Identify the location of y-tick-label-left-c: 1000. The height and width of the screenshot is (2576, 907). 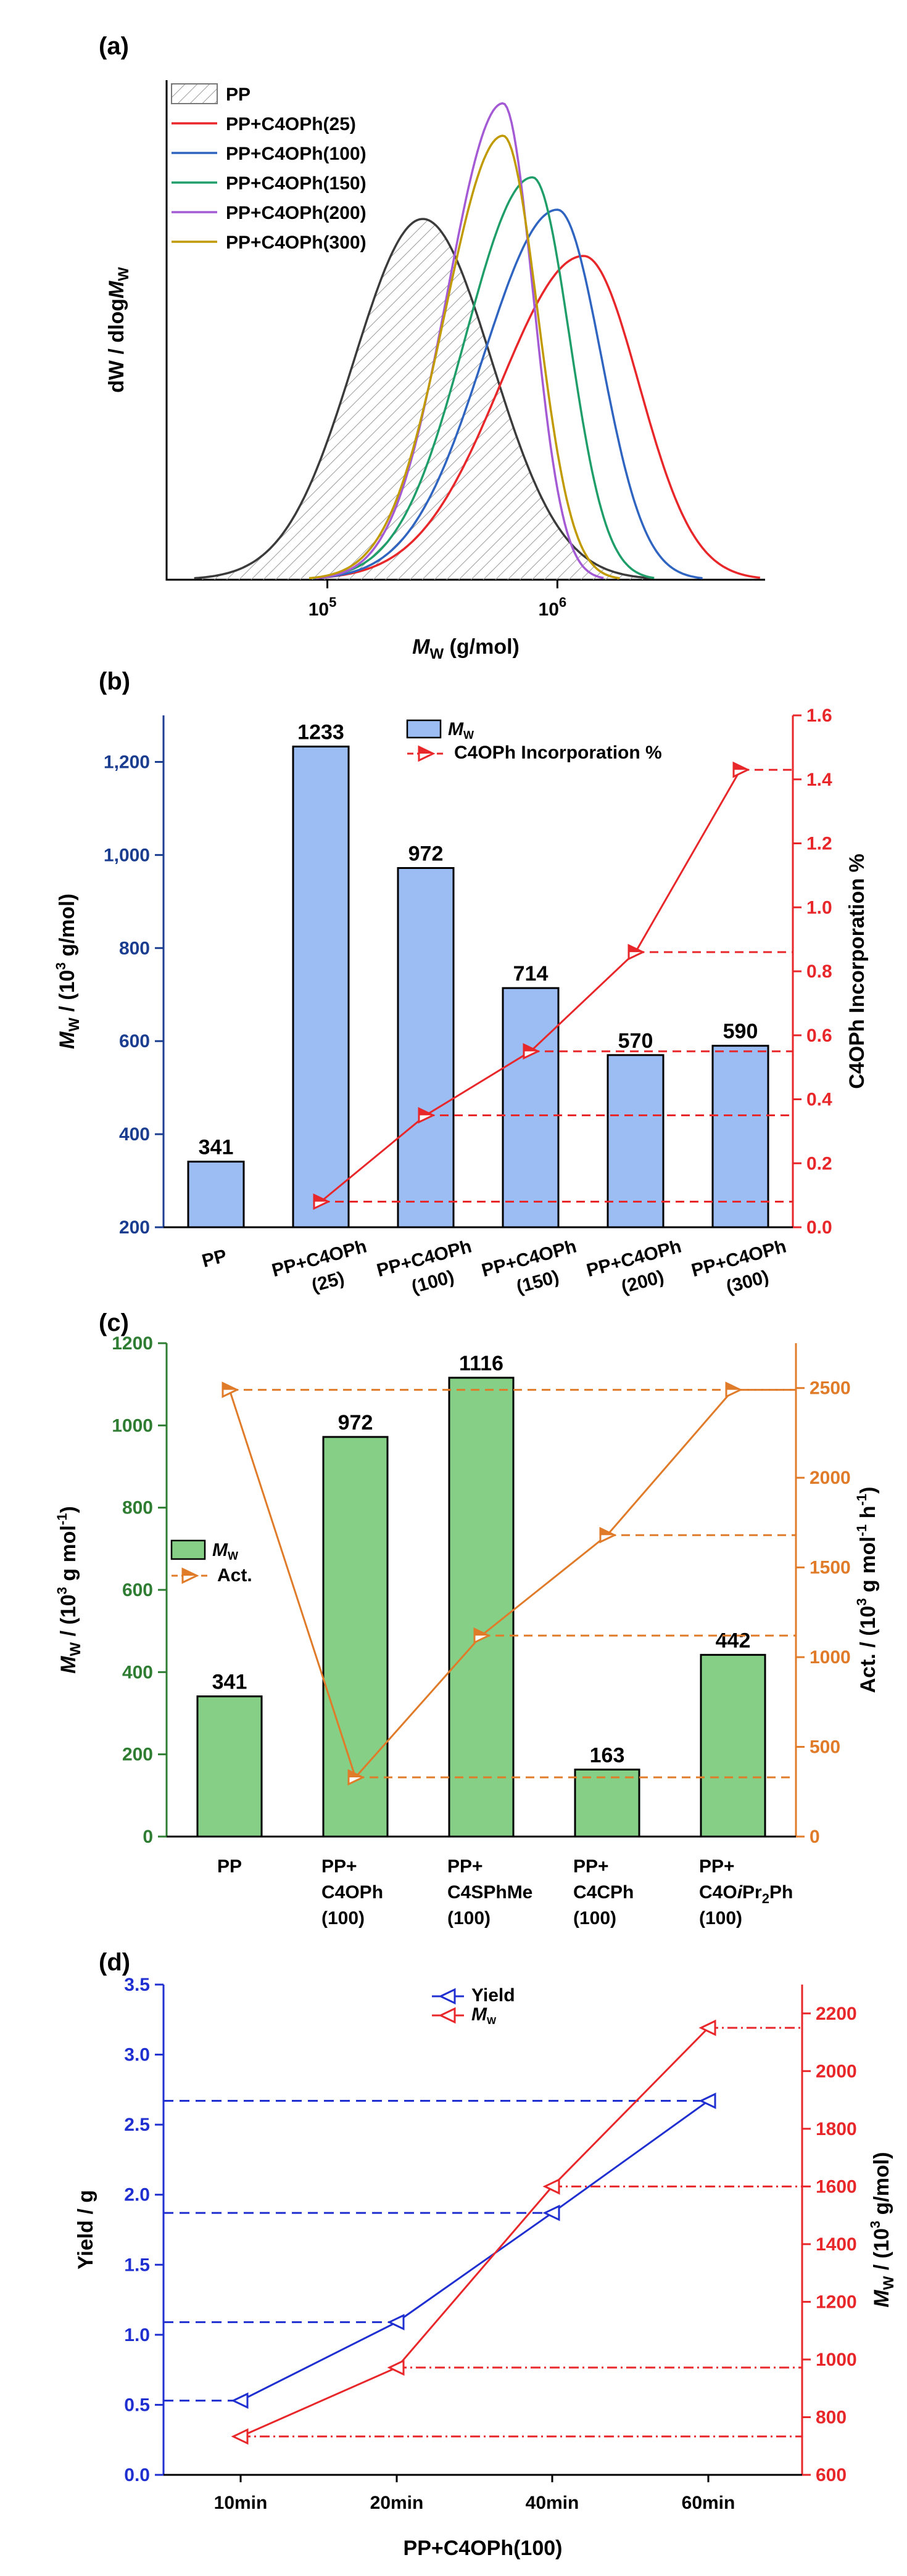
(132, 1425).